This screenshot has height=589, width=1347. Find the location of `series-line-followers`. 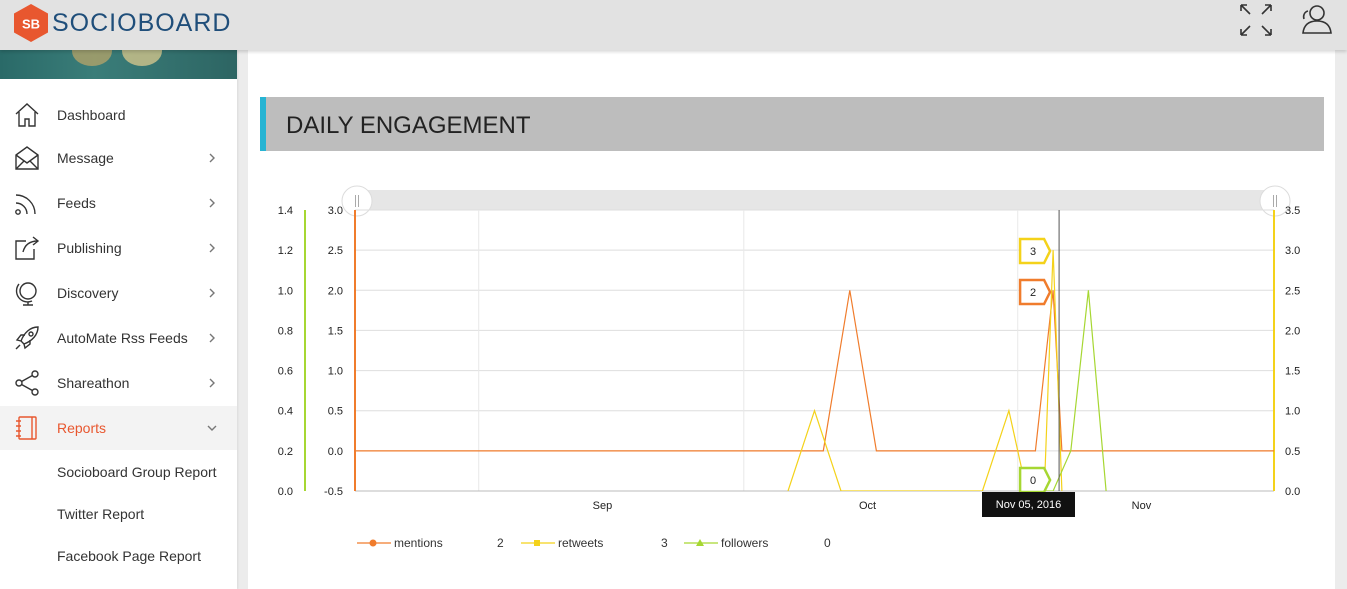

series-line-followers is located at coordinates (1075, 390).